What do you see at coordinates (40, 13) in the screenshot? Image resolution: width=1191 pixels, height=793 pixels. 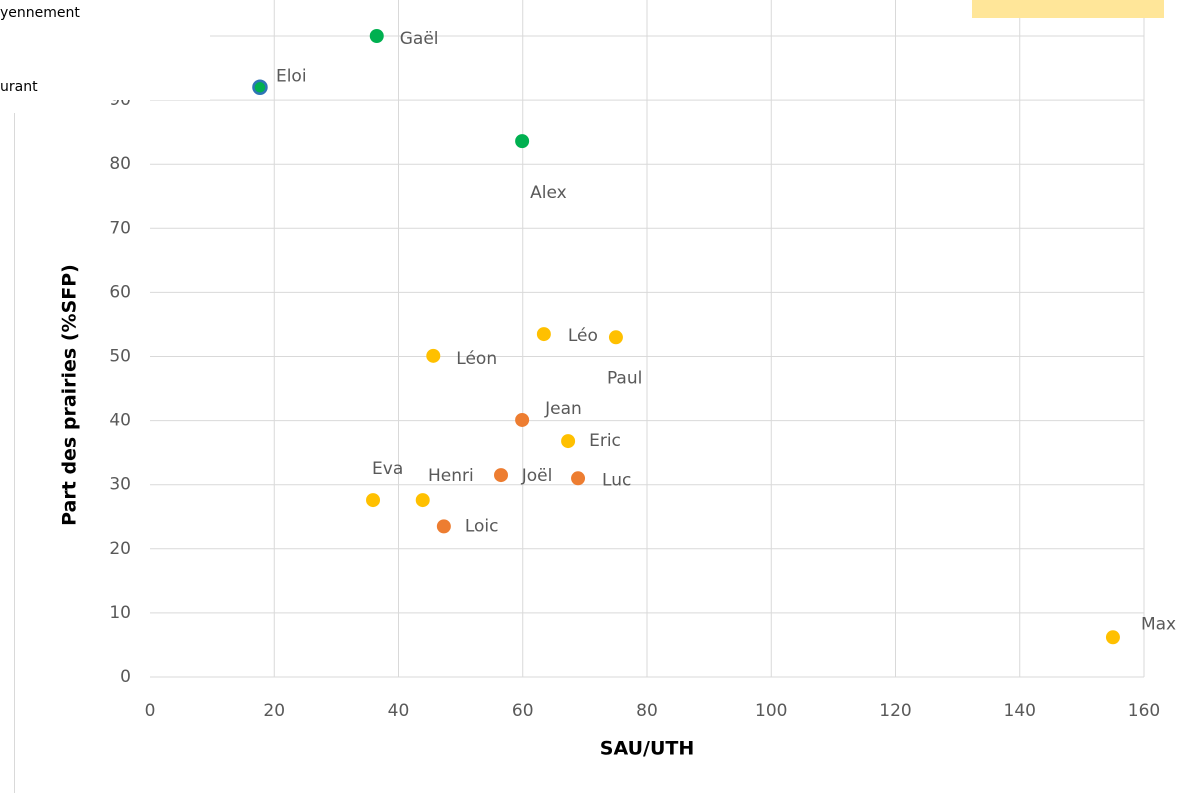 I see `legend-fragment: yennement` at bounding box center [40, 13].